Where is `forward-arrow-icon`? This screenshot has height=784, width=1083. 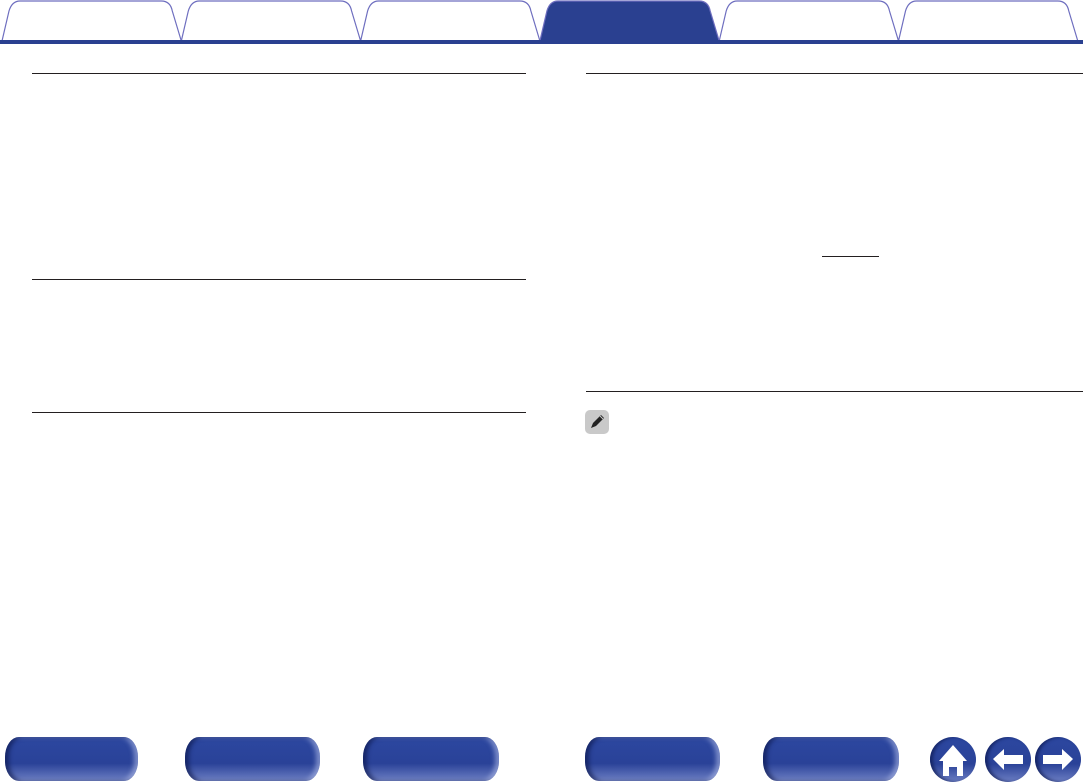 forward-arrow-icon is located at coordinates (1058, 759).